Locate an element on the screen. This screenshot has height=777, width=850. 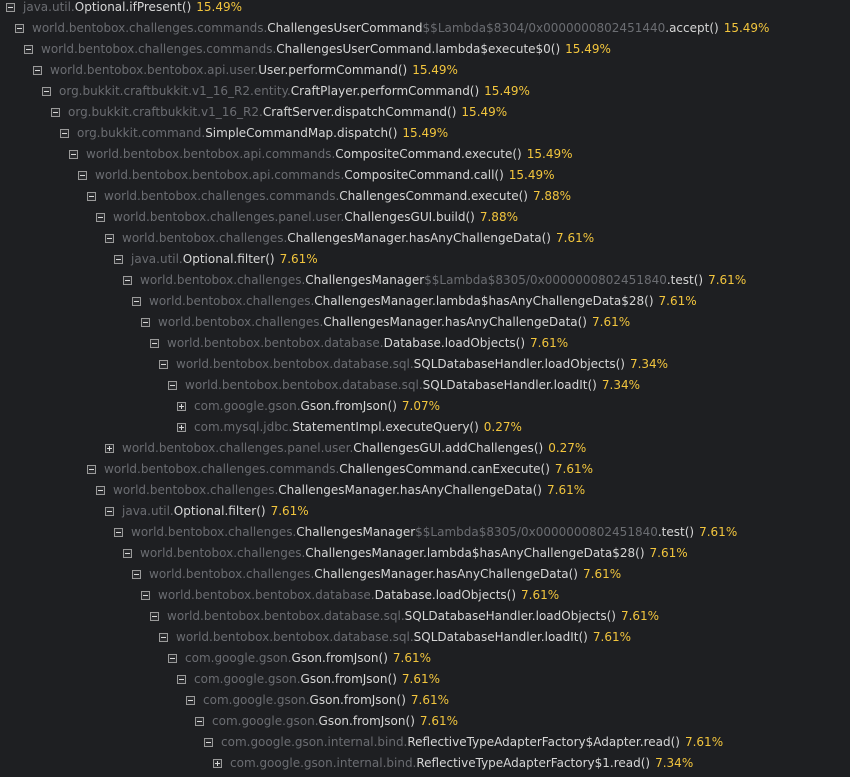
frame-label: com.google.gson.Gson.fromJson() 7.61% is located at coordinates (317, 679).